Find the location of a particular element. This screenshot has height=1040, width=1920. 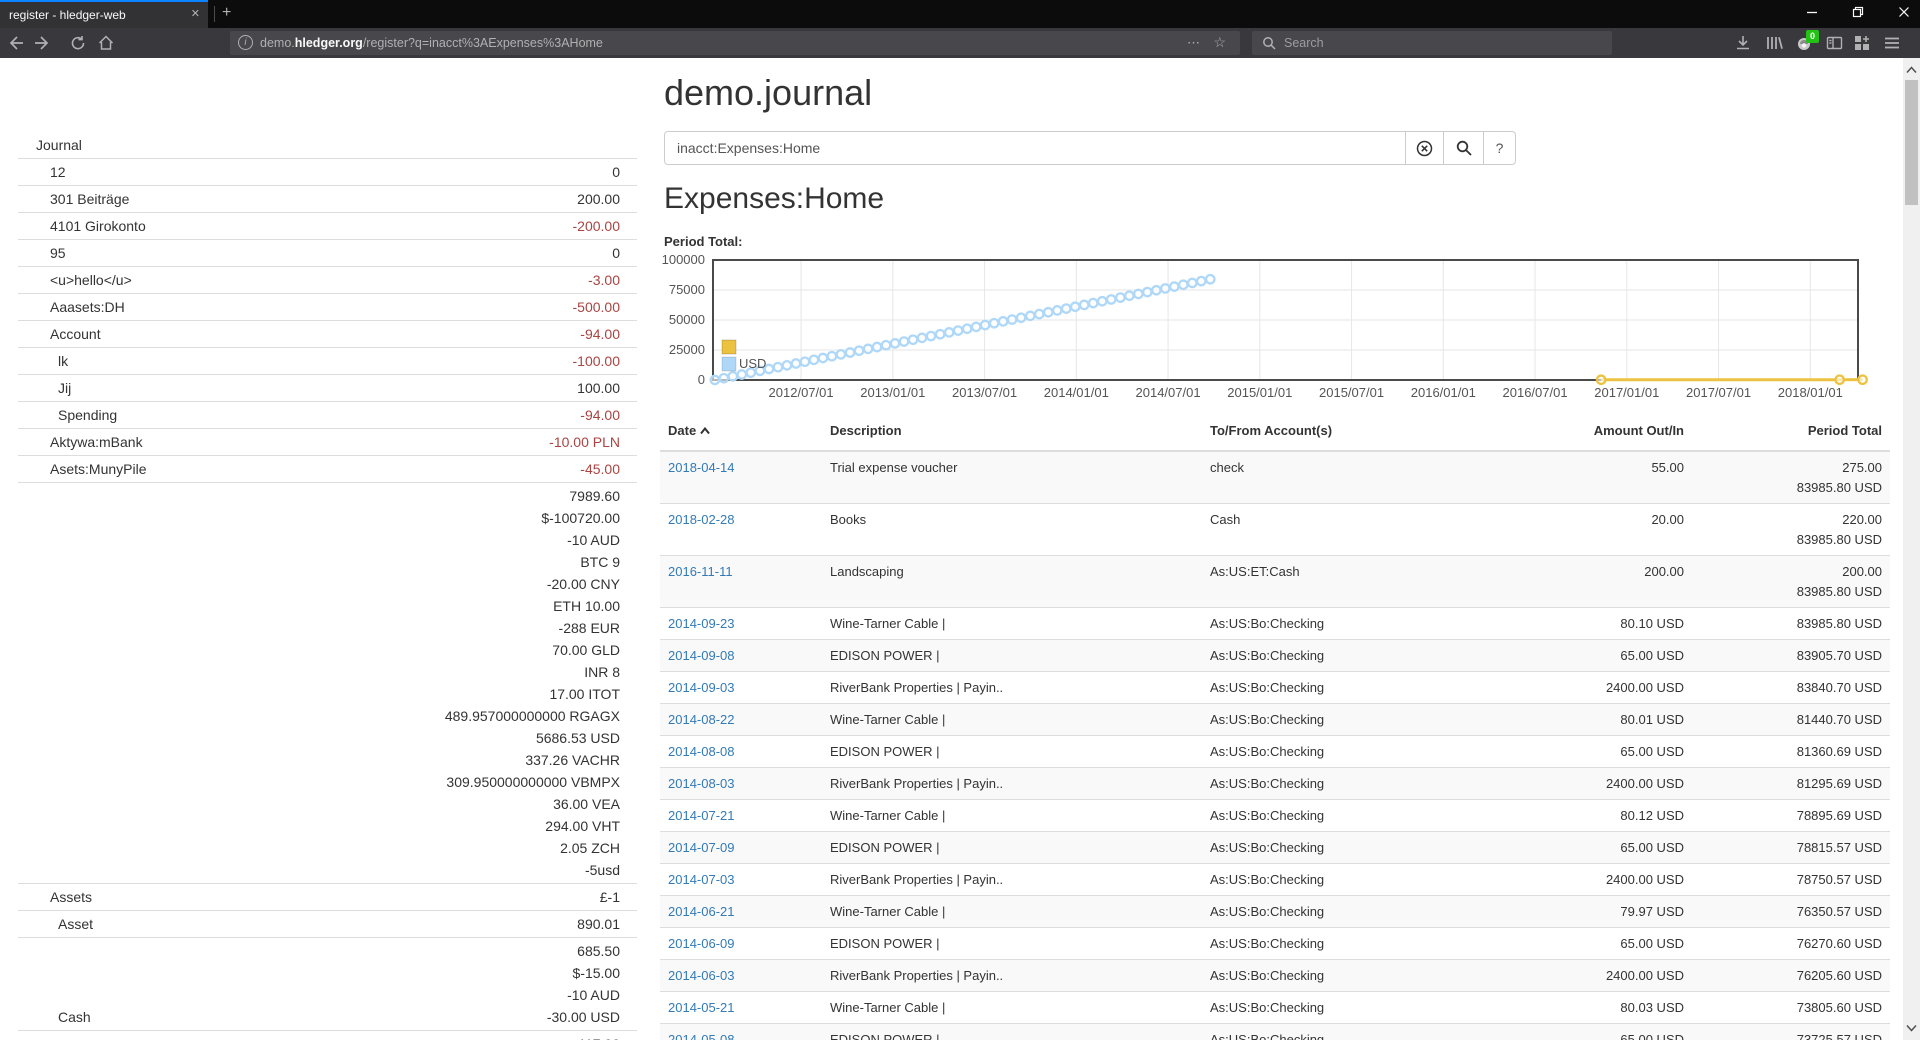

account-balance-cell: 685.50 $-15.00 -10 AUD -30.00 USD is located at coordinates (451, 984).